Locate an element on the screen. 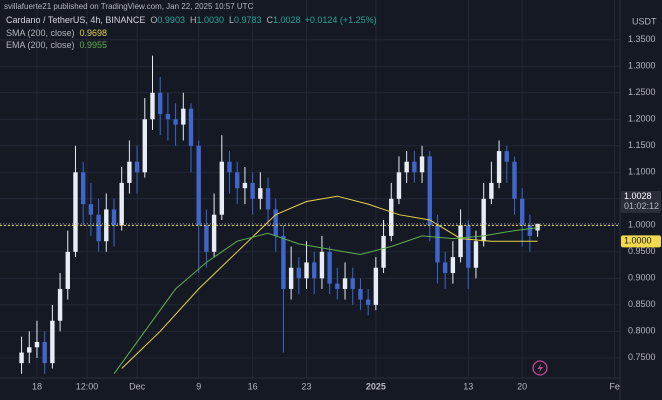 The height and width of the screenshot is (400, 662). legend-entry: EMA (200, close) 0.9955 is located at coordinates (56, 45).